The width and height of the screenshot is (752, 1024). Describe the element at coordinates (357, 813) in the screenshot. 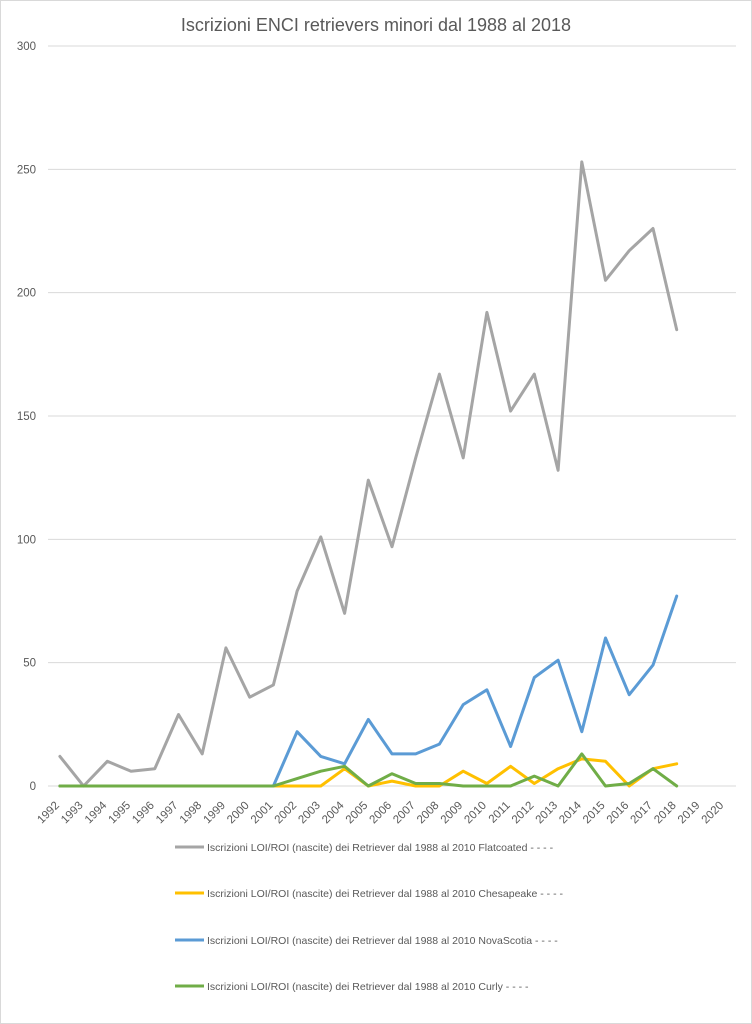

I see `x-tick-label: 2005` at that location.